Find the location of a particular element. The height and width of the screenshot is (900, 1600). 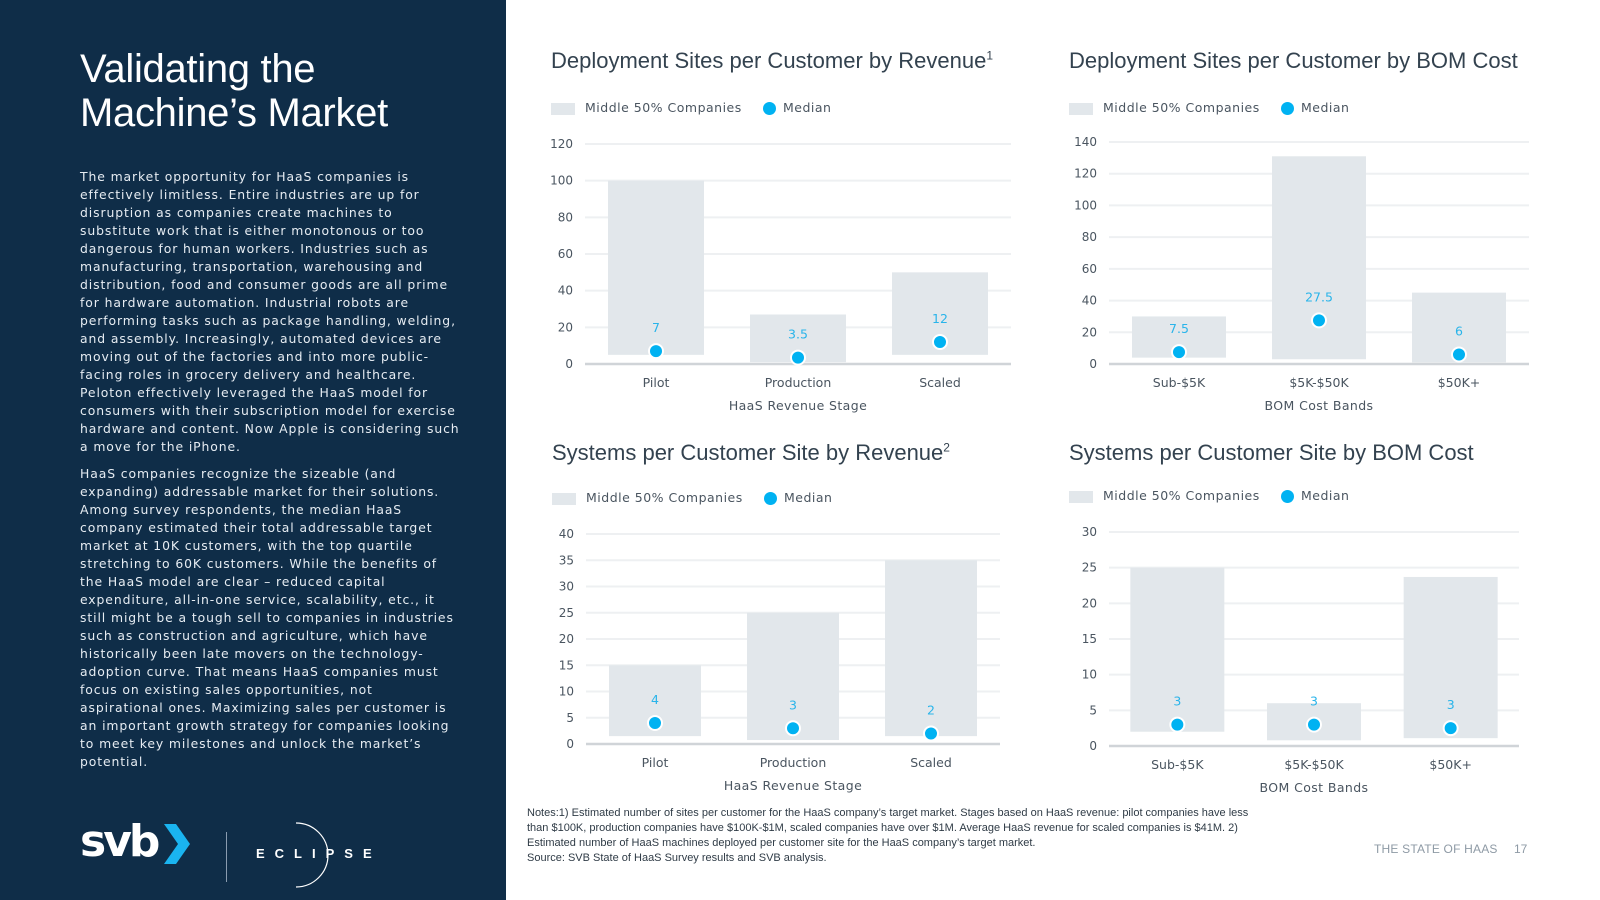

page-title-line1: Validating the is located at coordinates (198, 69).